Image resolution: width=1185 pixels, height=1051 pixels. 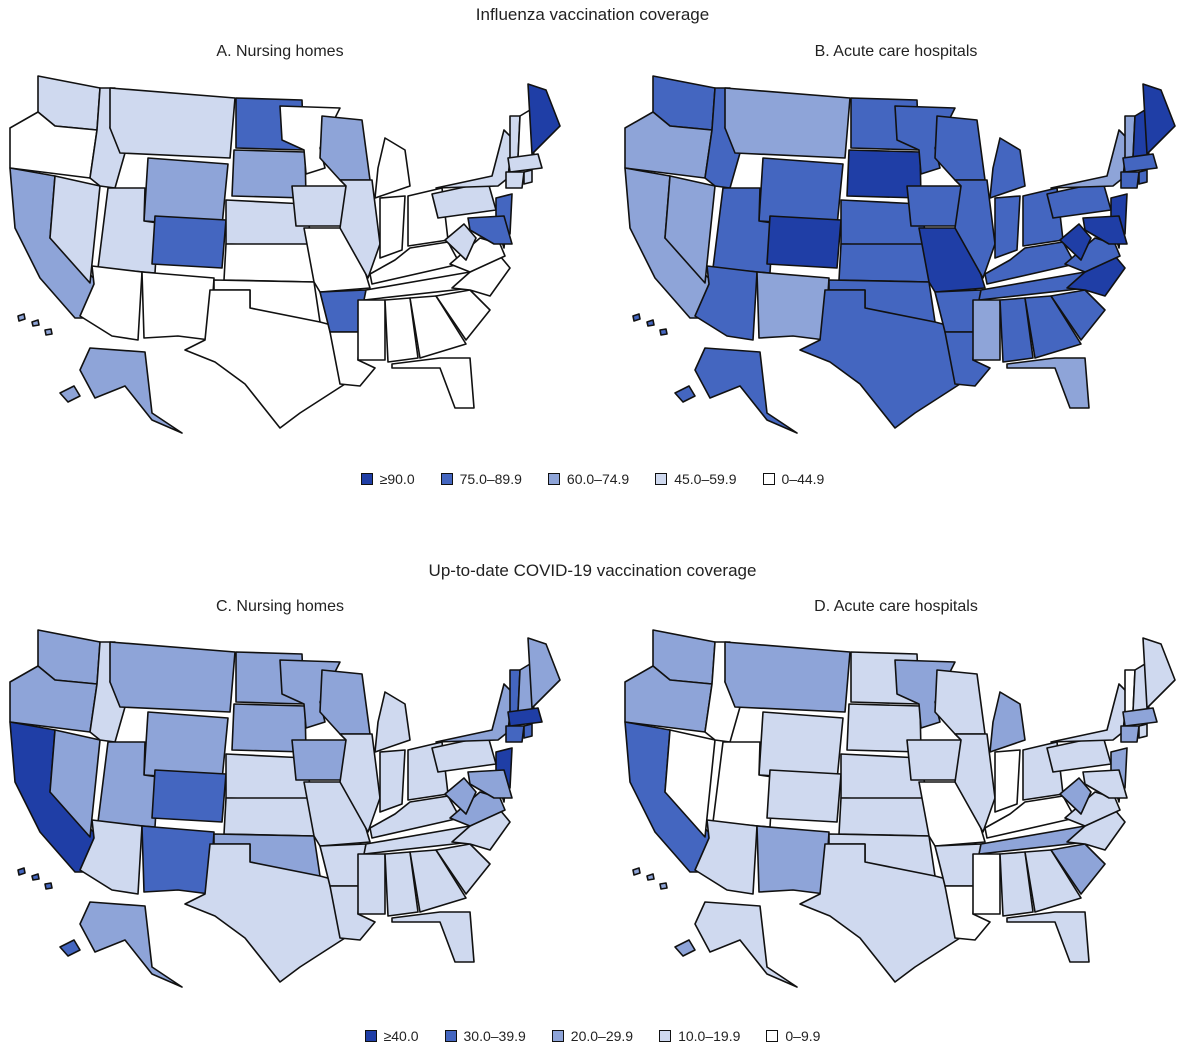 What do you see at coordinates (705, 479) in the screenshot?
I see `influenza-legend-label-4: 45.0–59.9` at bounding box center [705, 479].